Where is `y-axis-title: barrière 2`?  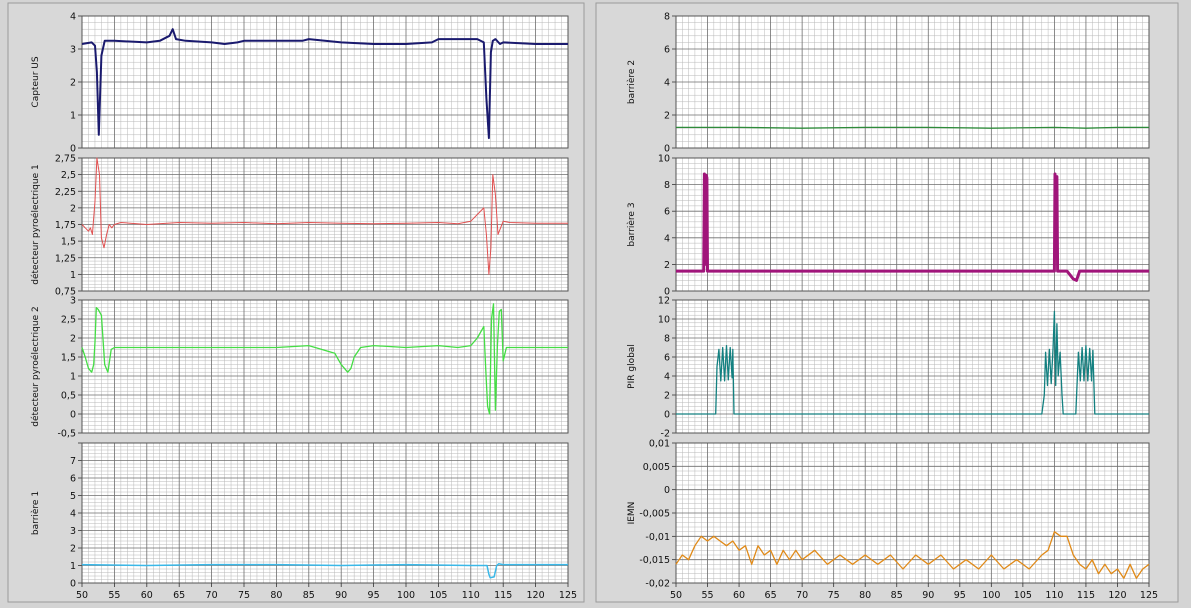 y-axis-title: barrière 2 is located at coordinates (631, 82).